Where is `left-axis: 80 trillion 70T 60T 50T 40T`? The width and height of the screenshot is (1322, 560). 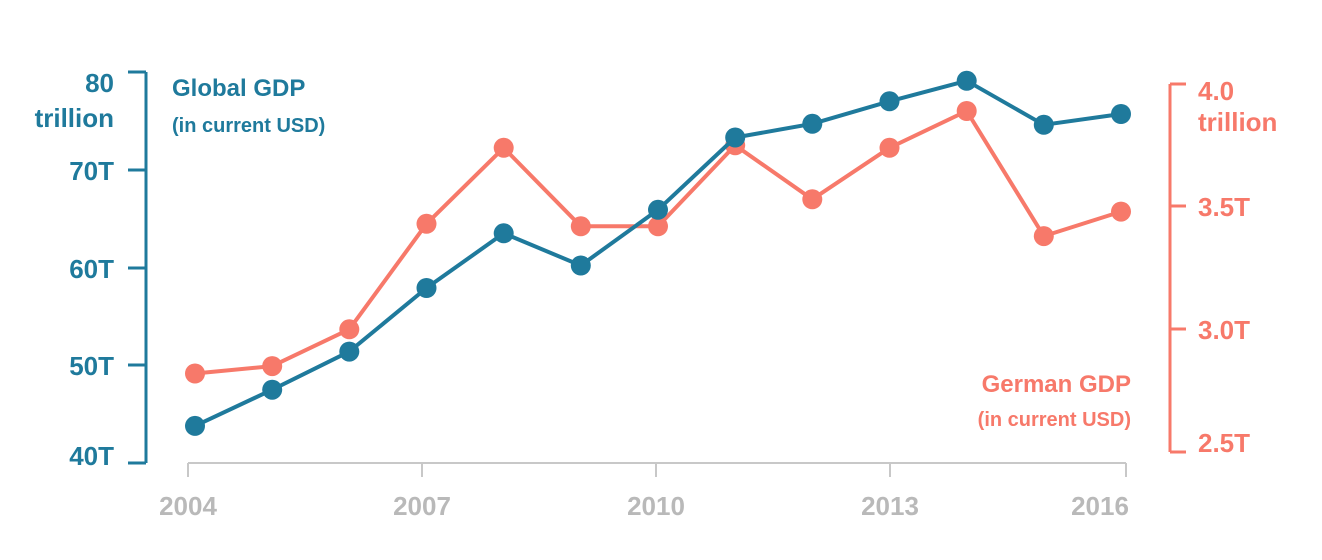 left-axis: 80 trillion 70T 60T 50T 40T is located at coordinates (91, 269).